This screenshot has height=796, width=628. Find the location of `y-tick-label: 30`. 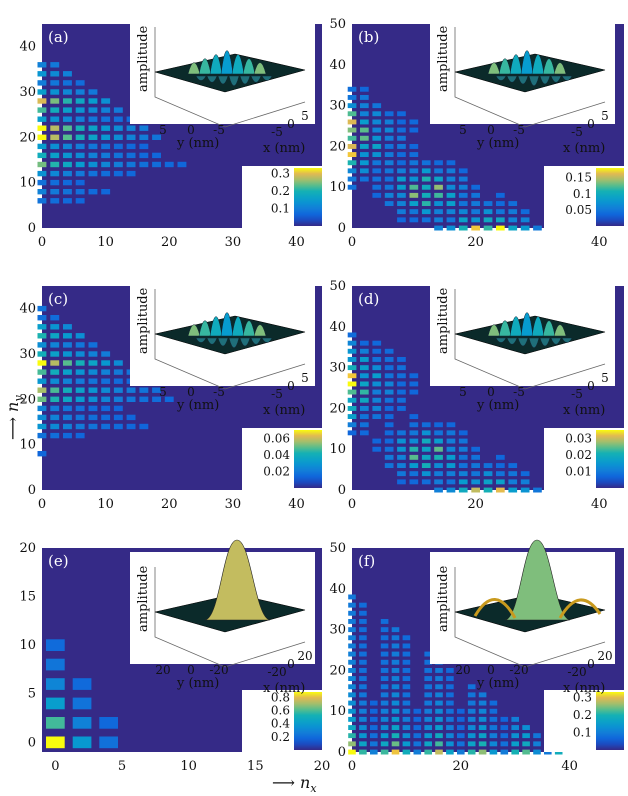

y-tick-label: 30 is located at coordinates (337, 106).